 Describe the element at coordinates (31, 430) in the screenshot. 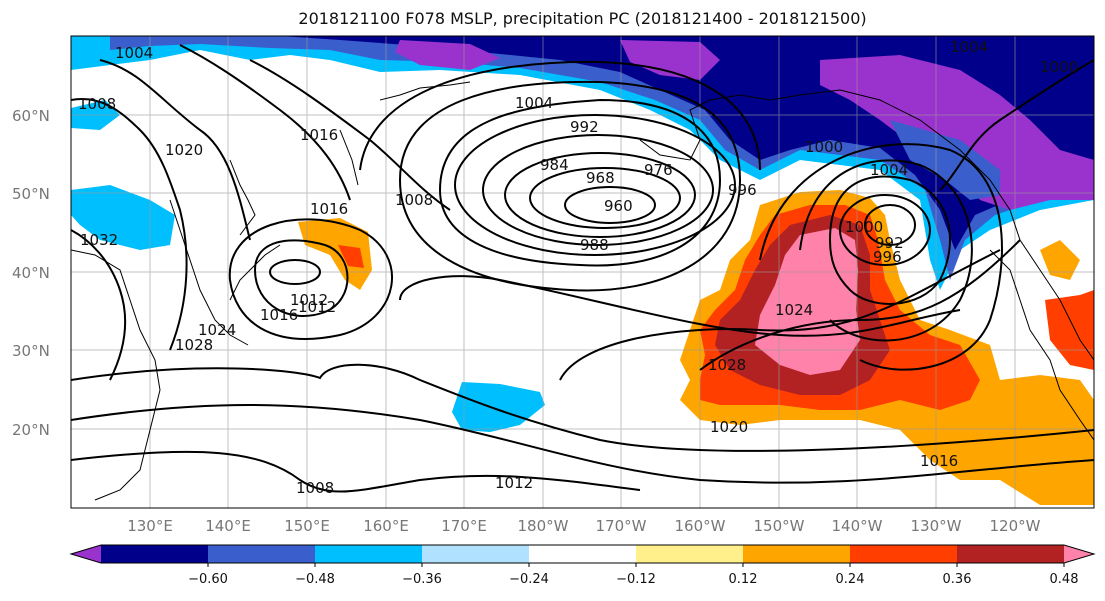

I see `lat-label: 20°N` at that location.